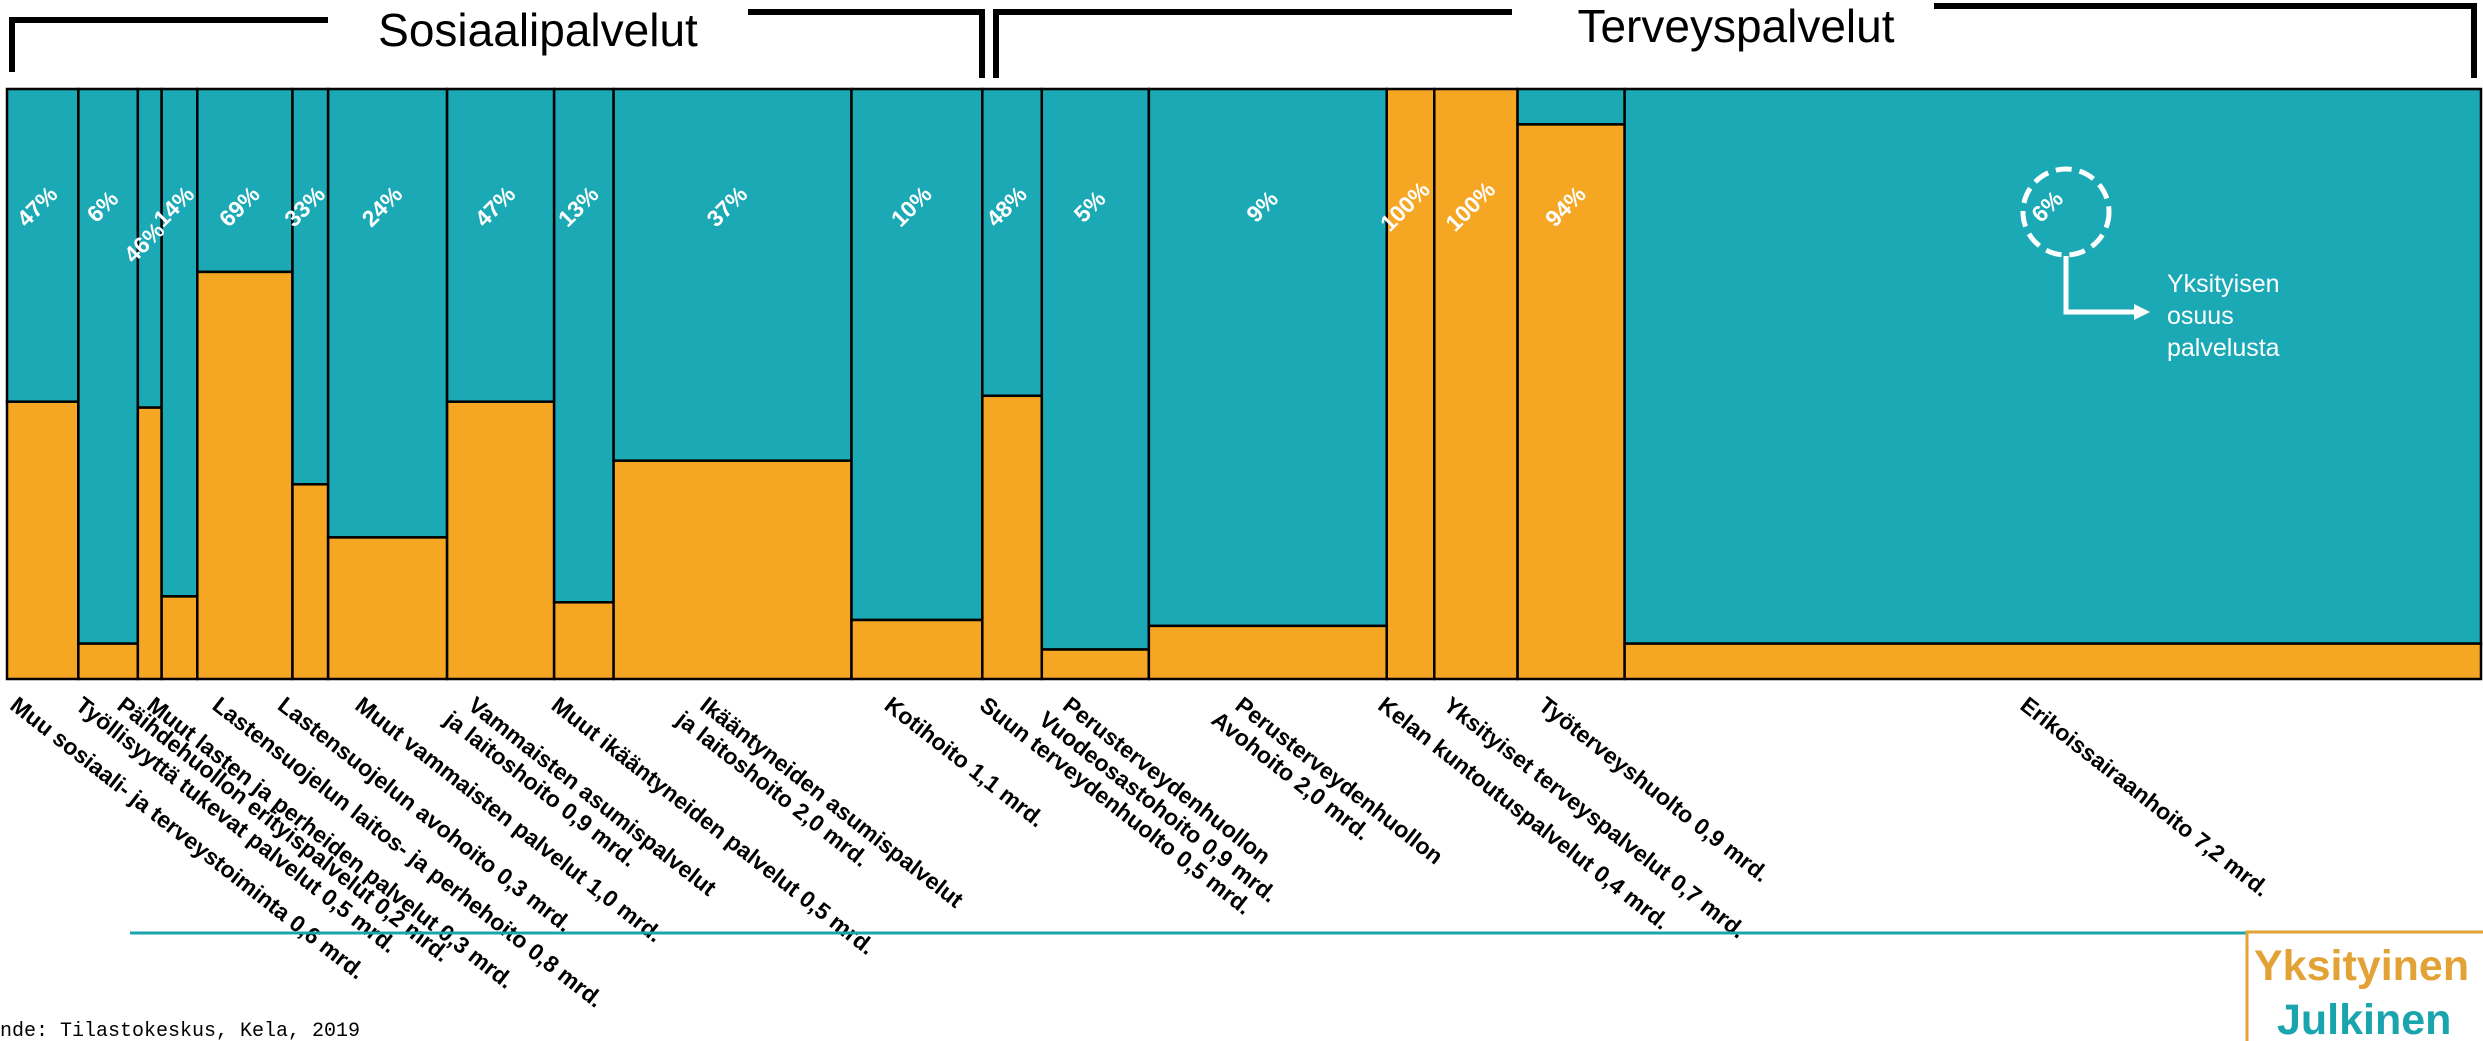  I want to click on group-title-health: Terveyspalvelut, so click(1735, 26).